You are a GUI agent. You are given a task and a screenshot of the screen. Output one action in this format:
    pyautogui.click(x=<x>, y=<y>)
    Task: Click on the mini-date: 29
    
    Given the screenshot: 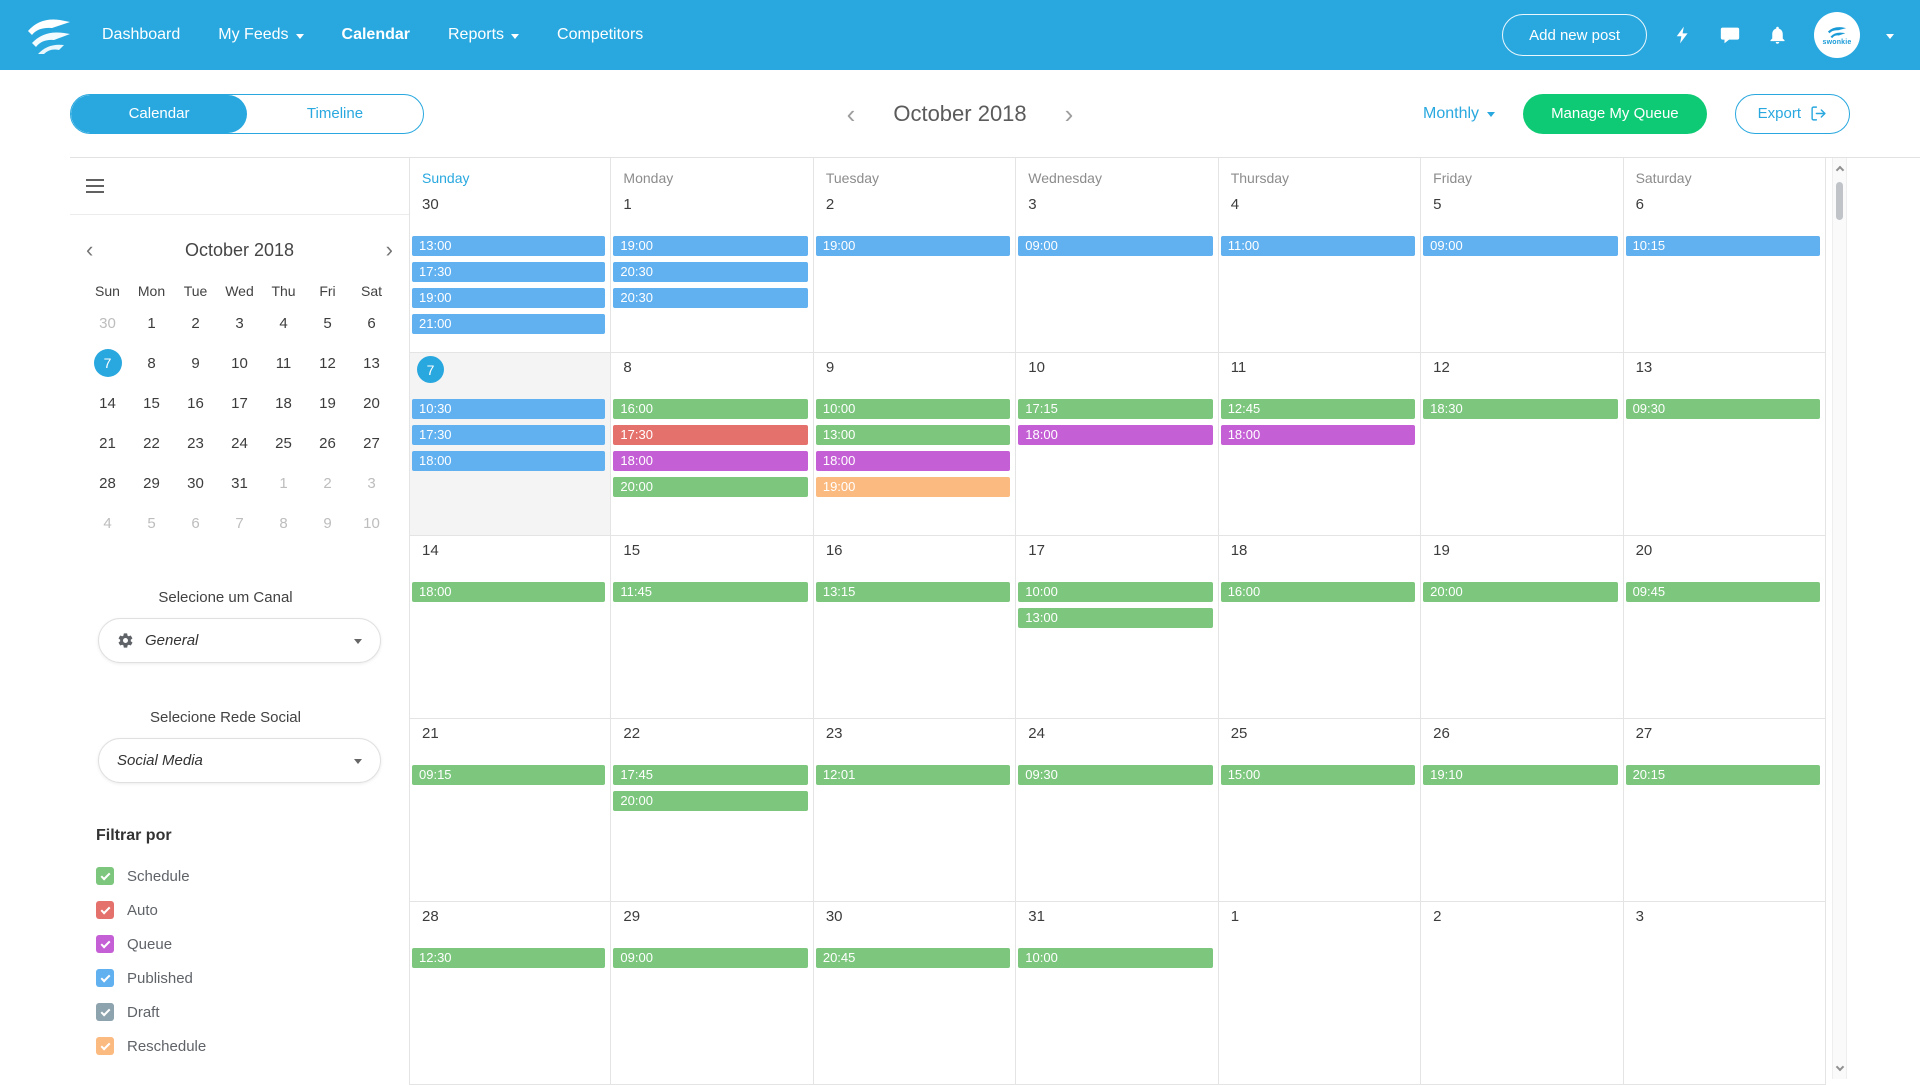 What is the action you would take?
    pyautogui.click(x=151, y=483)
    